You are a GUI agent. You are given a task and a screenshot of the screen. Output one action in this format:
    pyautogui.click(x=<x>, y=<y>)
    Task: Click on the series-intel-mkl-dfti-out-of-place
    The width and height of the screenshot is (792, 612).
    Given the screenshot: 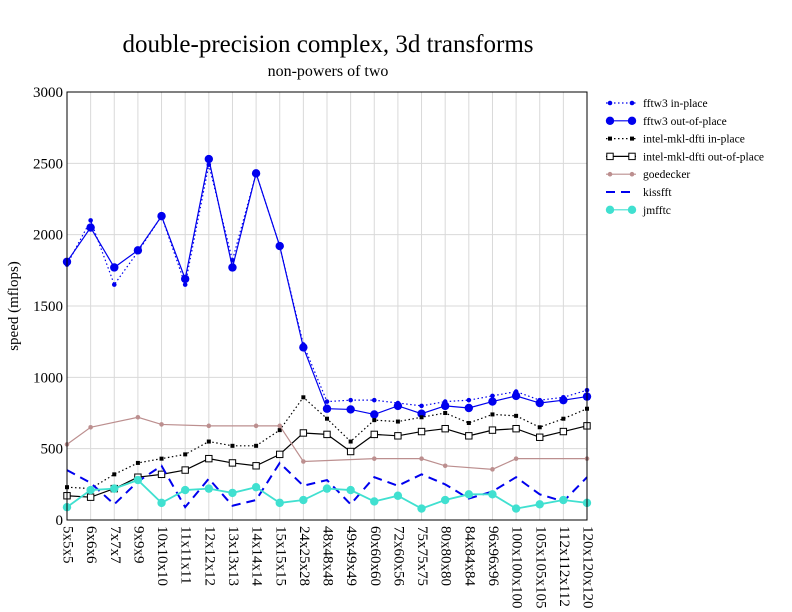 What is the action you would take?
    pyautogui.click(x=327, y=461)
    